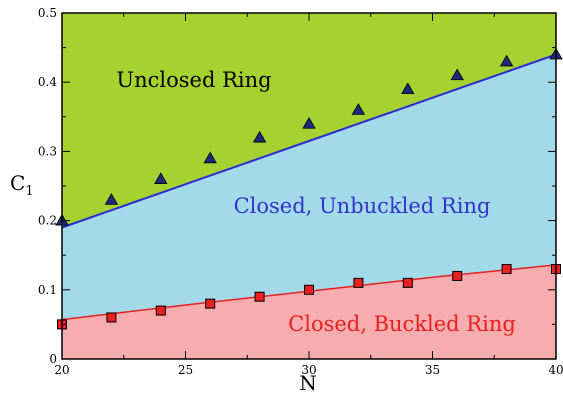 The height and width of the screenshot is (396, 563). Describe the element at coordinates (402, 324) in the screenshot. I see `region-label-buckled: Closed, Buckled Ring` at that location.